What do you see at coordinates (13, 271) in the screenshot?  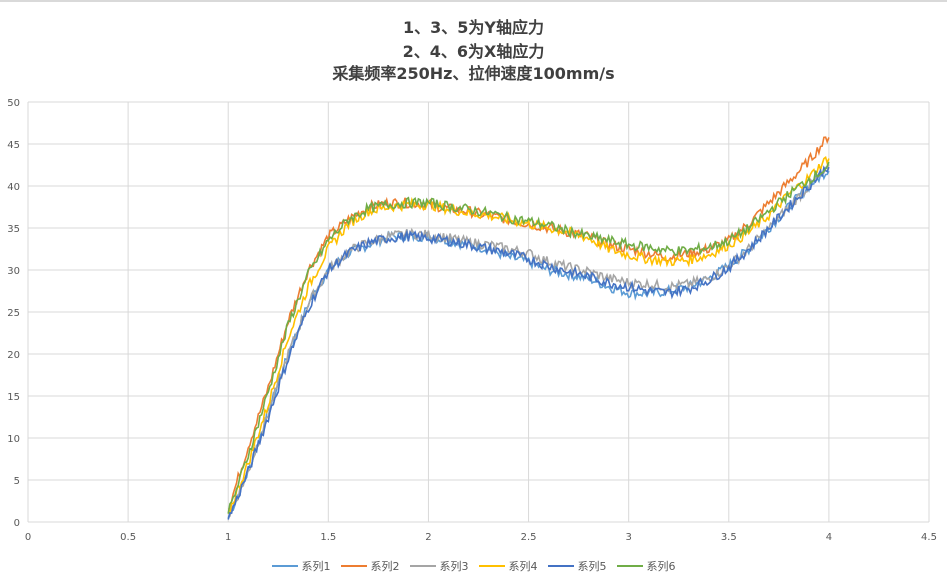 I see `y-tick-label: 30` at bounding box center [13, 271].